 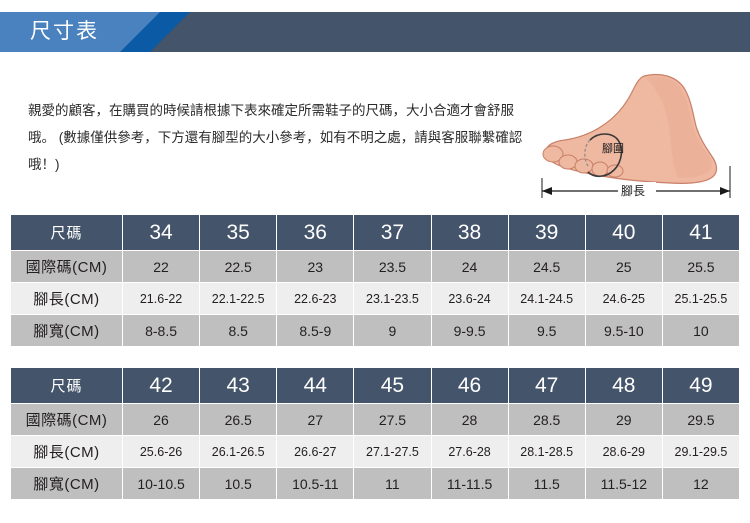 What do you see at coordinates (161, 266) in the screenshot?
I see `table-cell: 22` at bounding box center [161, 266].